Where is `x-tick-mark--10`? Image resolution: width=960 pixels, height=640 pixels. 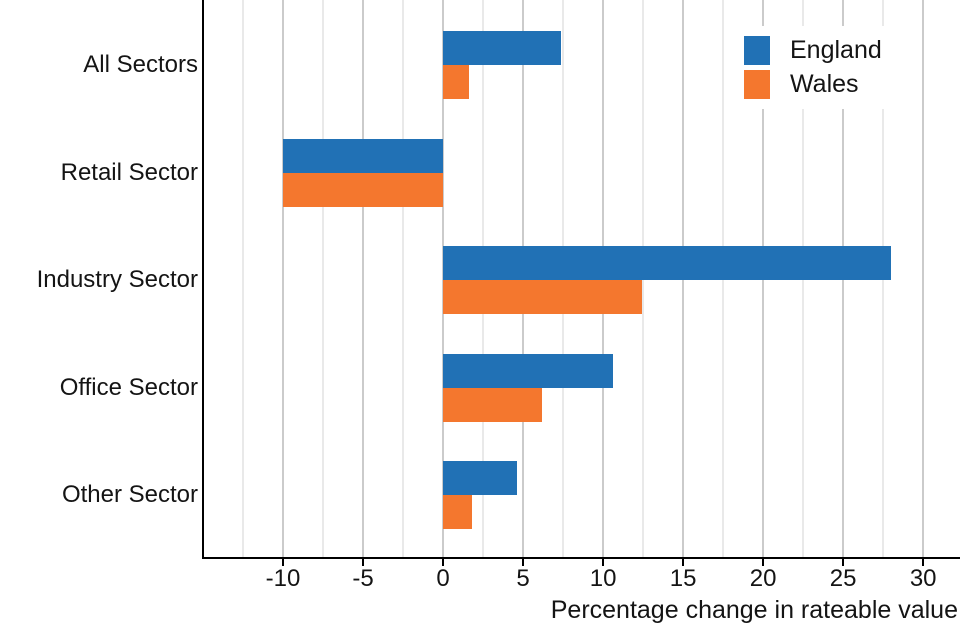
x-tick-mark--10 is located at coordinates (283, 562).